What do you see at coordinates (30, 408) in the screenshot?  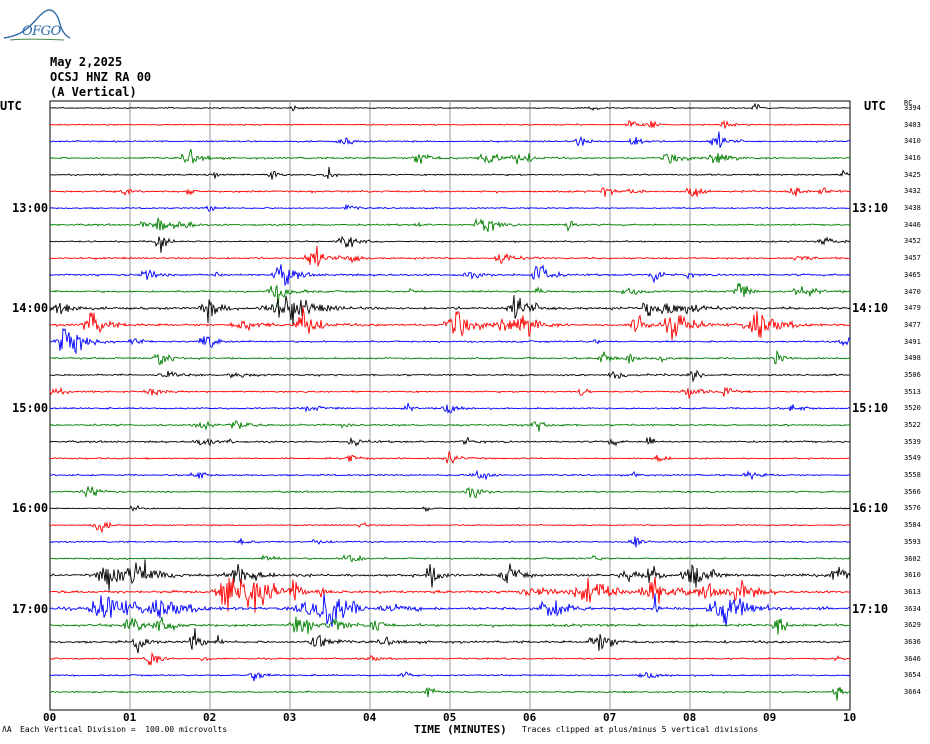 I see `left-time-label: 15:00` at bounding box center [30, 408].